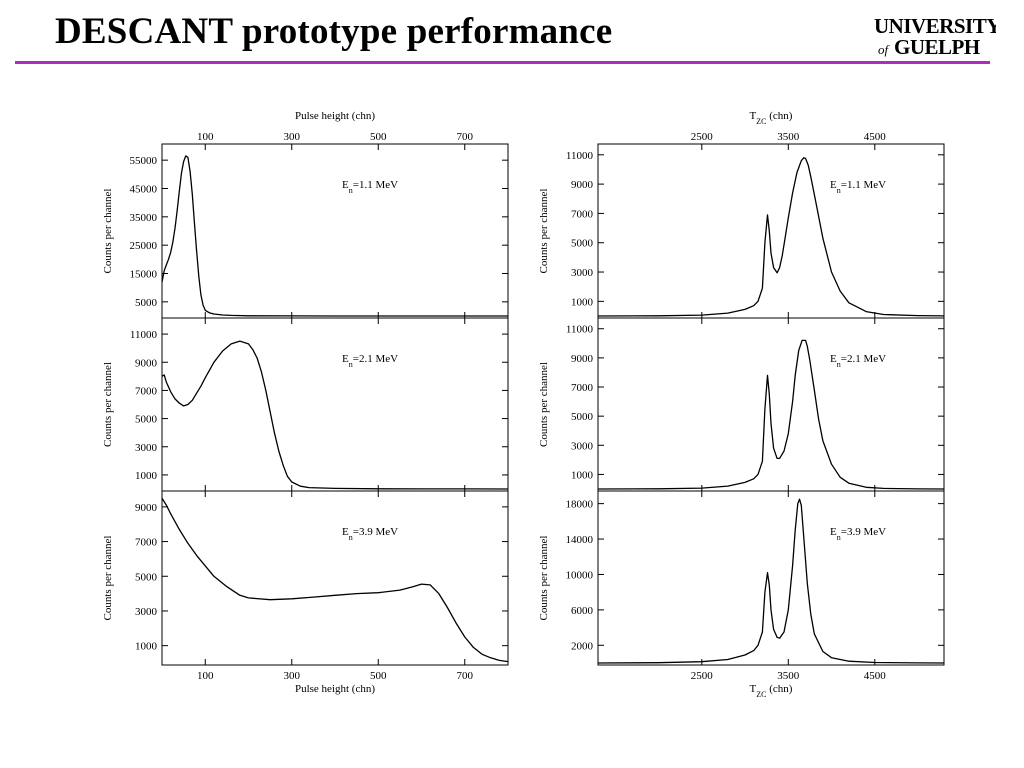 The height and width of the screenshot is (768, 1024). Describe the element at coordinates (702, 137) in the screenshot. I see `x-tick-label-top: 2500` at that location.